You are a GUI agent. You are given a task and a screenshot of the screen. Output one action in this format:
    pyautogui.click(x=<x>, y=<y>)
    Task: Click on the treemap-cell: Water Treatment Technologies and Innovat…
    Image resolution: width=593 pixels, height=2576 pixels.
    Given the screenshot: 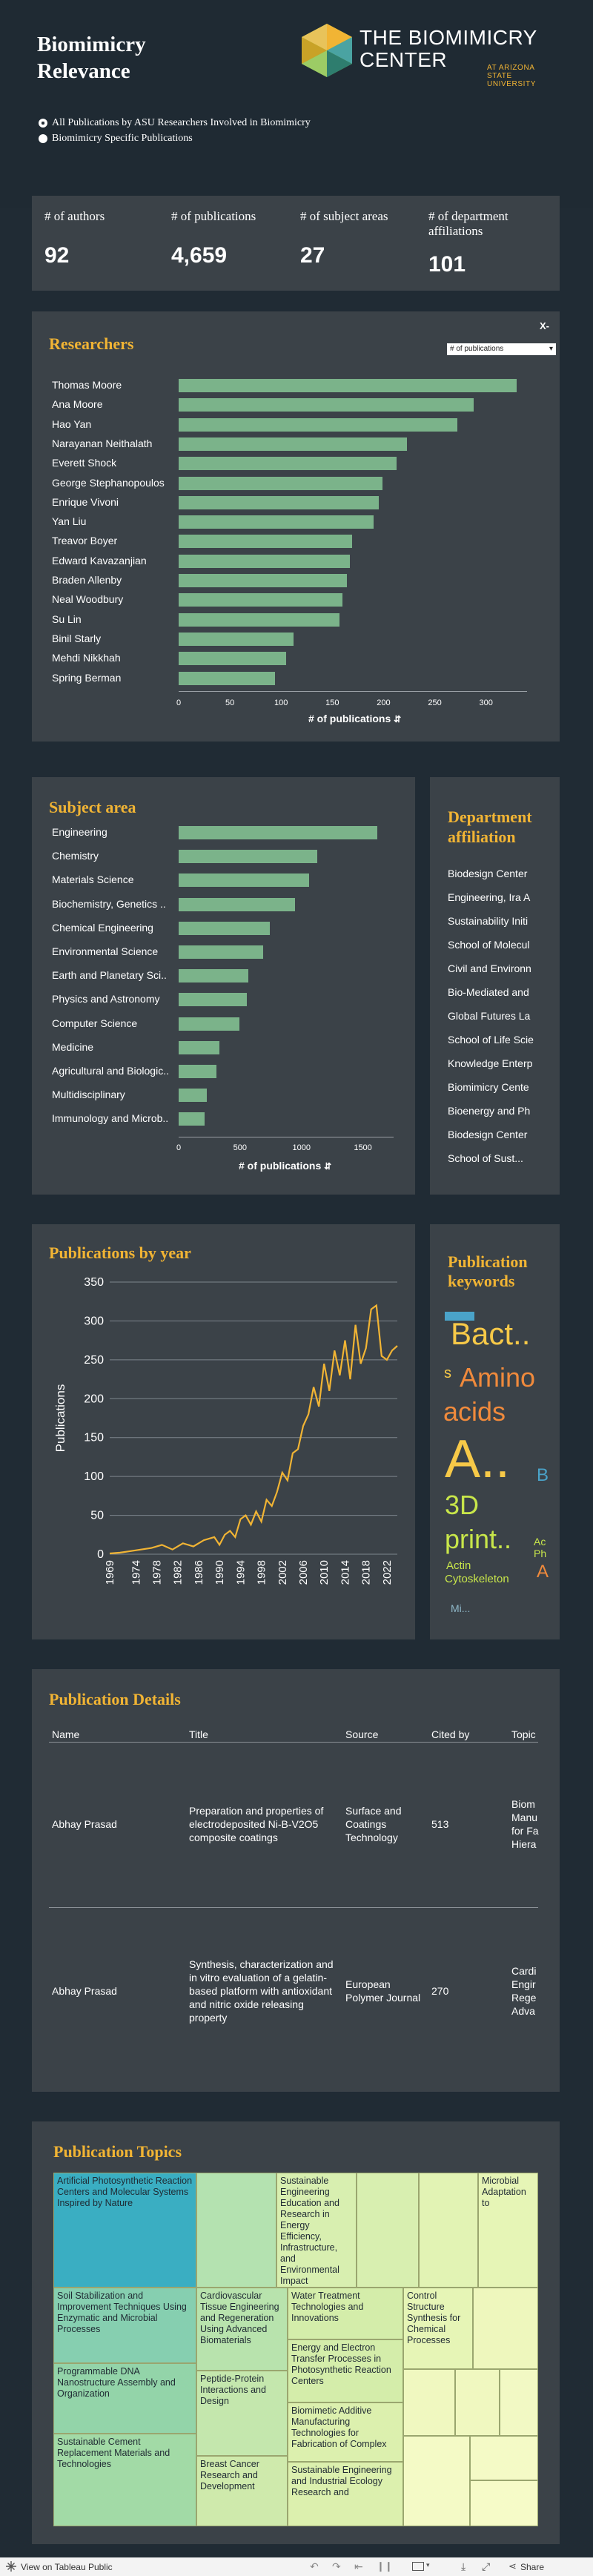 What is the action you would take?
    pyautogui.click(x=345, y=2313)
    